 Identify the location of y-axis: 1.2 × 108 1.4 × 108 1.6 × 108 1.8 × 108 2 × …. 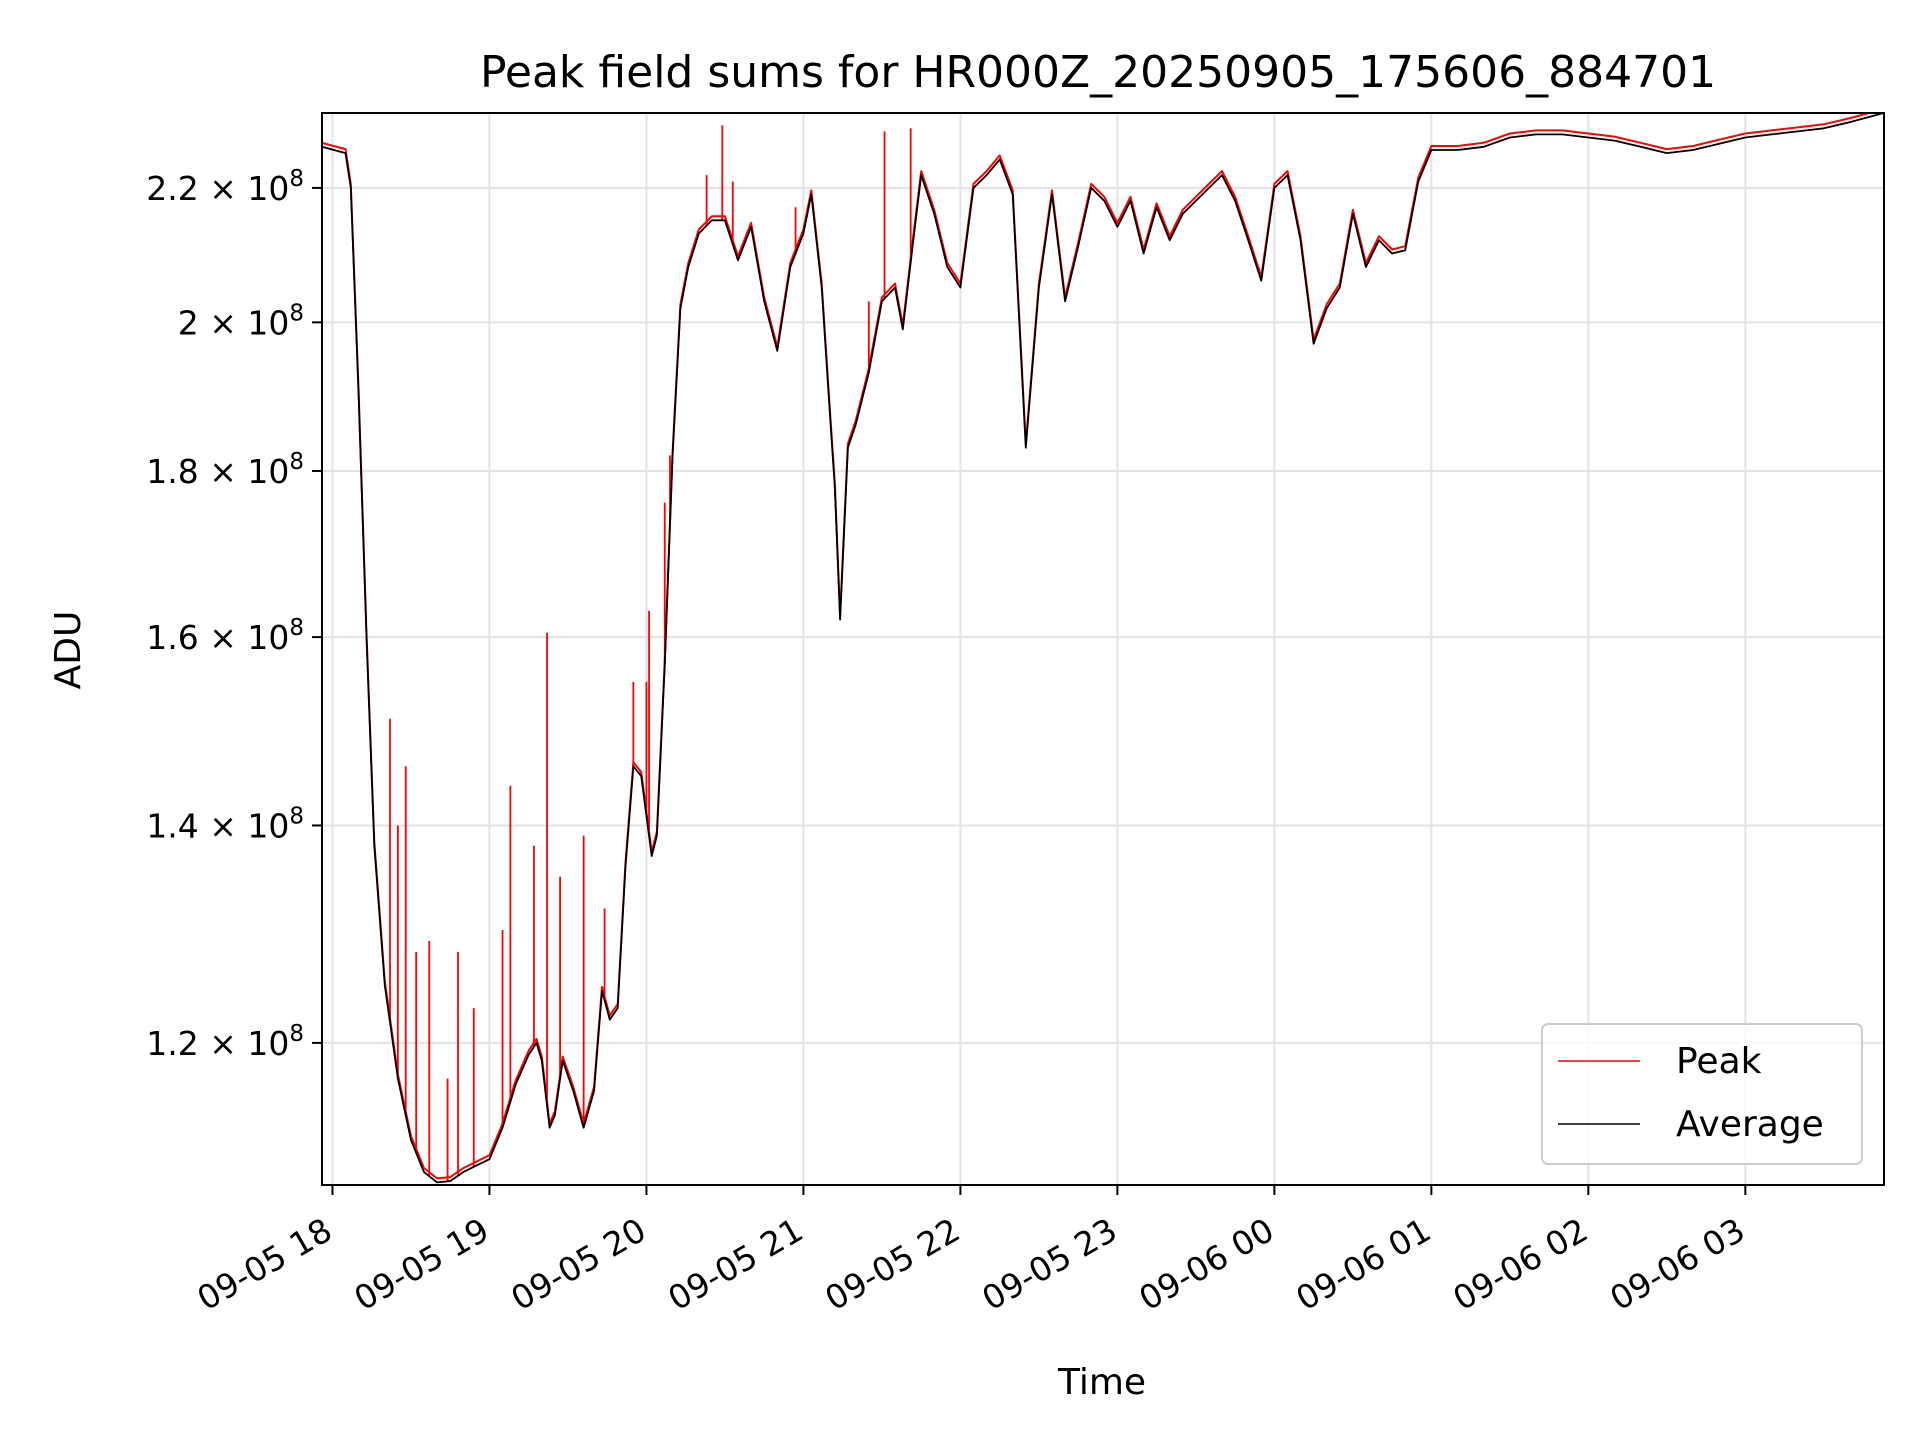
(234, 614).